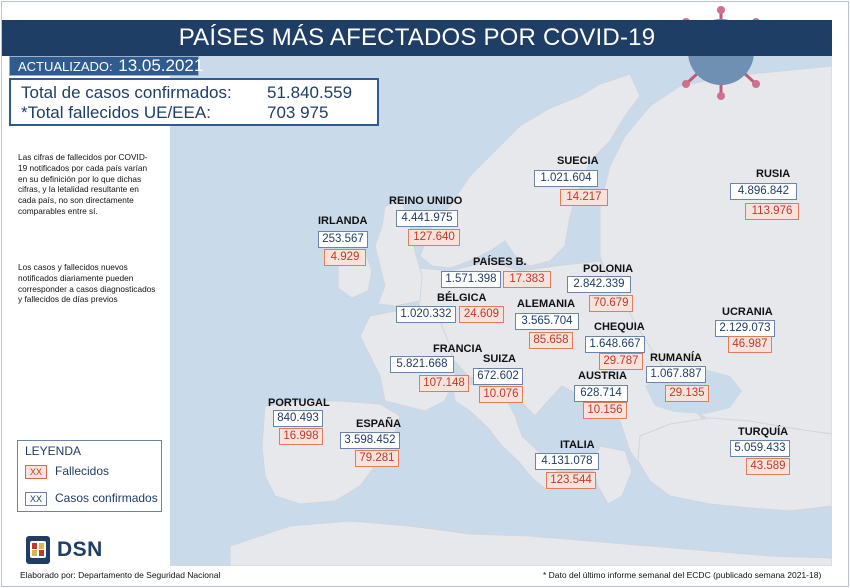  Describe the element at coordinates (687, 393) in the screenshot. I see `deaths-box-rumania: 29.135` at that location.